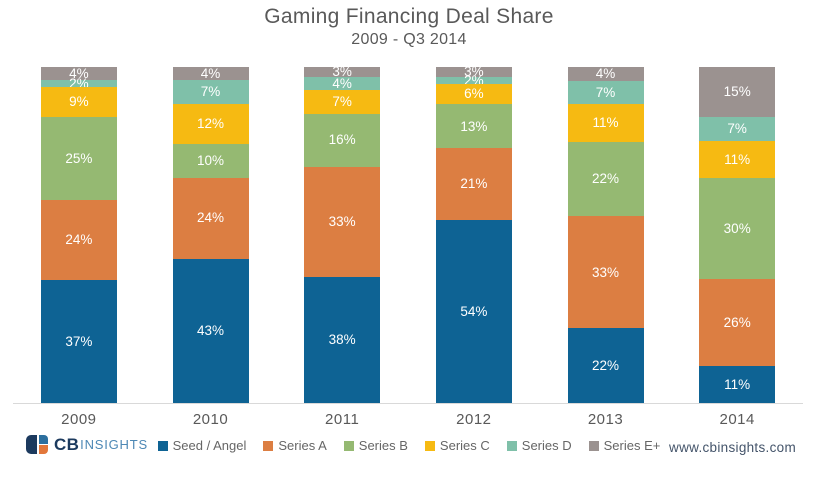  I want to click on bar-segment: 24%, so click(78, 240).